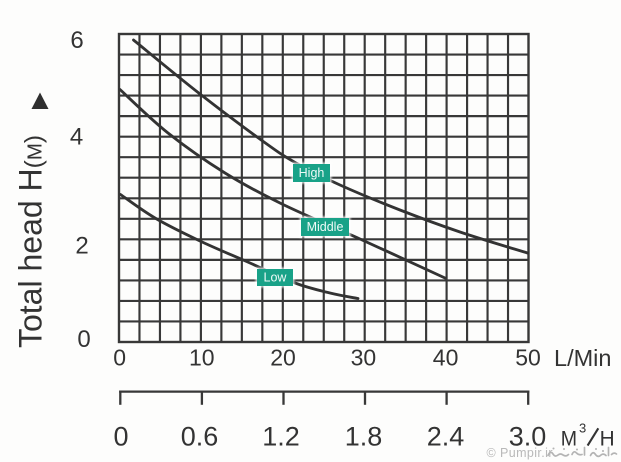  Describe the element at coordinates (200, 437) in the screenshot. I see `svg-text: 0.6` at that location.